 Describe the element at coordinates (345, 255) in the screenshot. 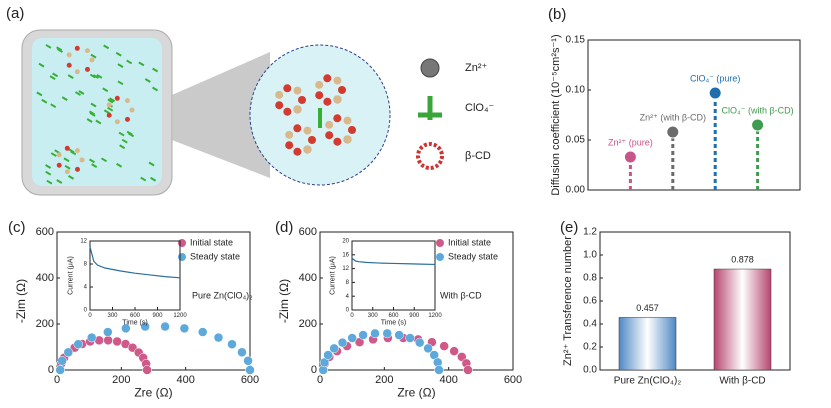

I see `y-tick-label: 16` at that location.